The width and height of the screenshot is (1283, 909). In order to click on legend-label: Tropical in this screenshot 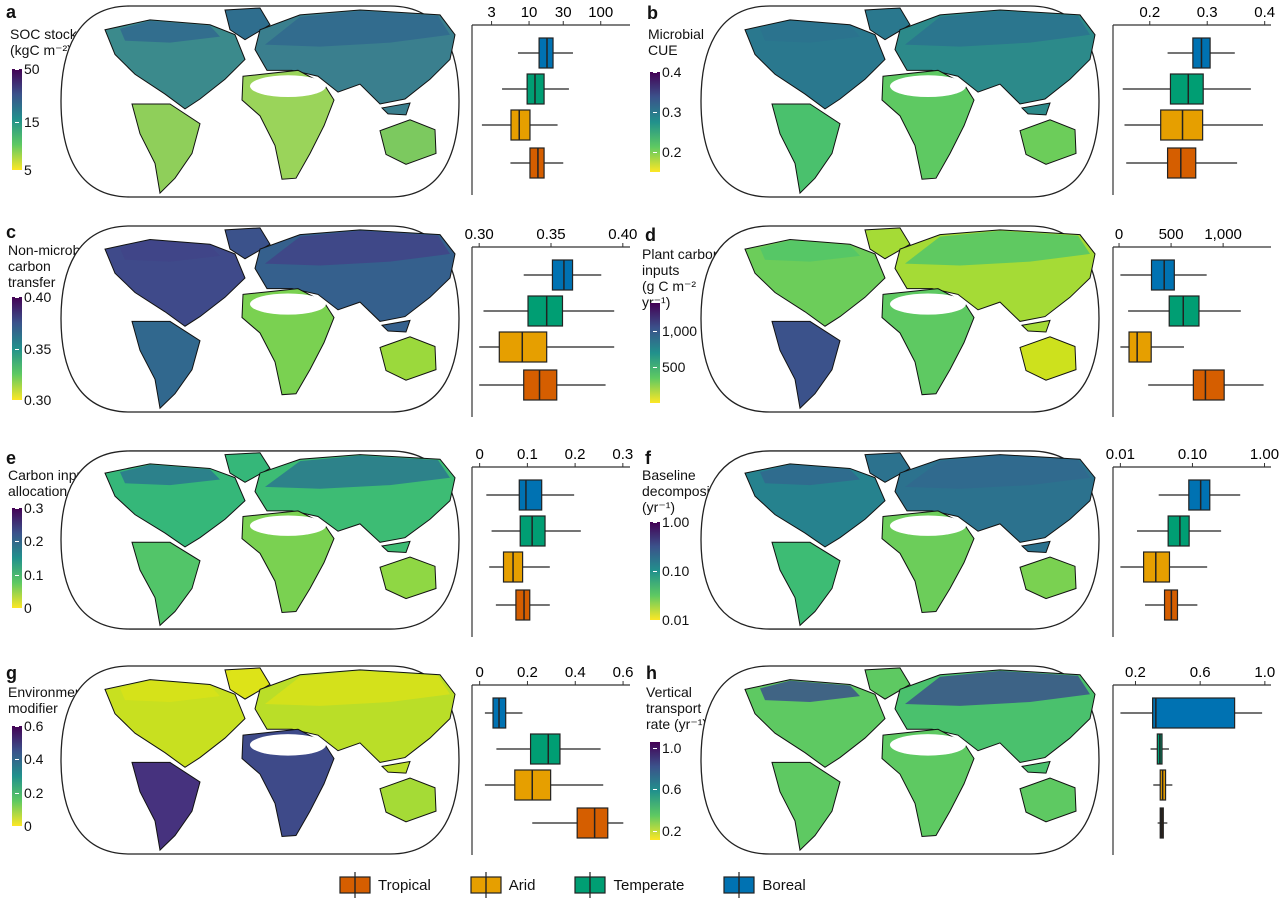, I will do `click(404, 885)`.